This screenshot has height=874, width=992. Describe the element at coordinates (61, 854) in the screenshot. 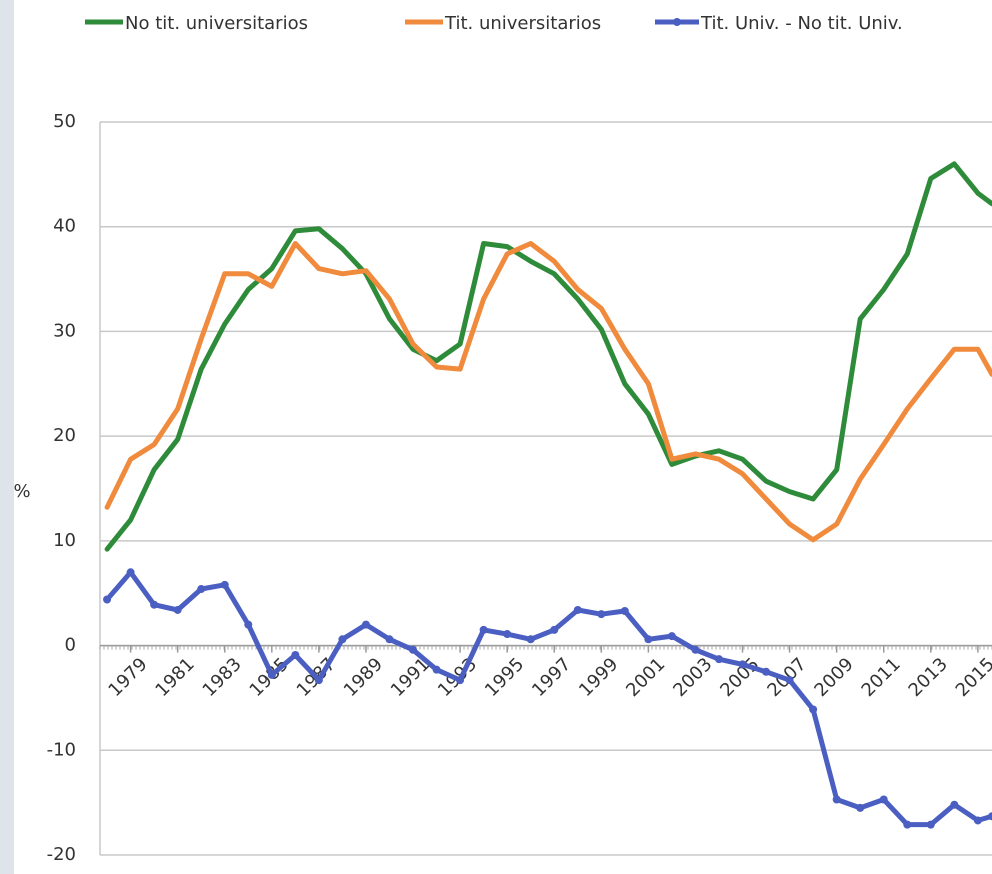

I see `y-tick-label: -20` at that location.